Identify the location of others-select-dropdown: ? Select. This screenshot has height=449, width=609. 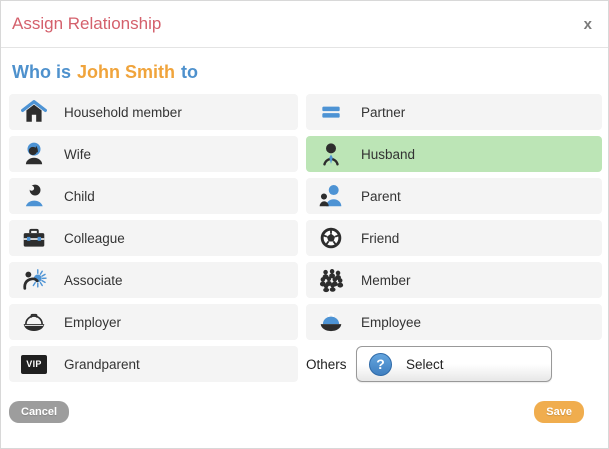
(454, 364).